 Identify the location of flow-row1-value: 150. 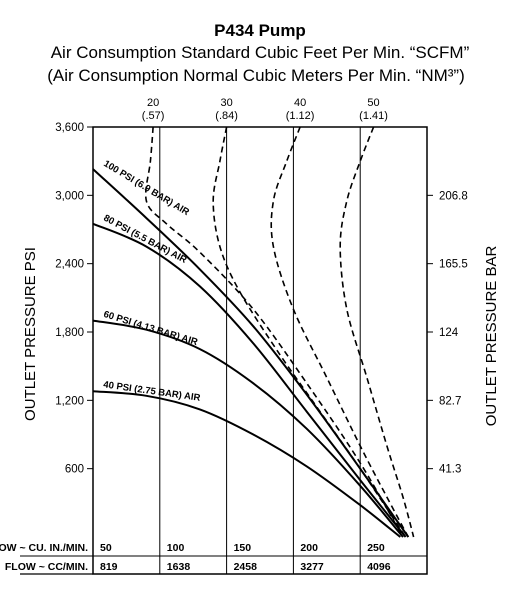
(243, 548).